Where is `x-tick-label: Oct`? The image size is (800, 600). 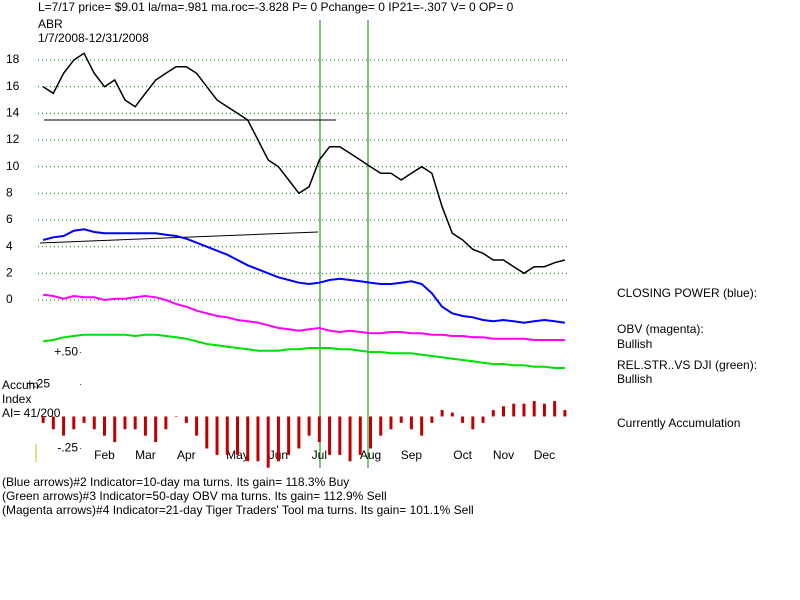
x-tick-label: Oct is located at coordinates (462, 455).